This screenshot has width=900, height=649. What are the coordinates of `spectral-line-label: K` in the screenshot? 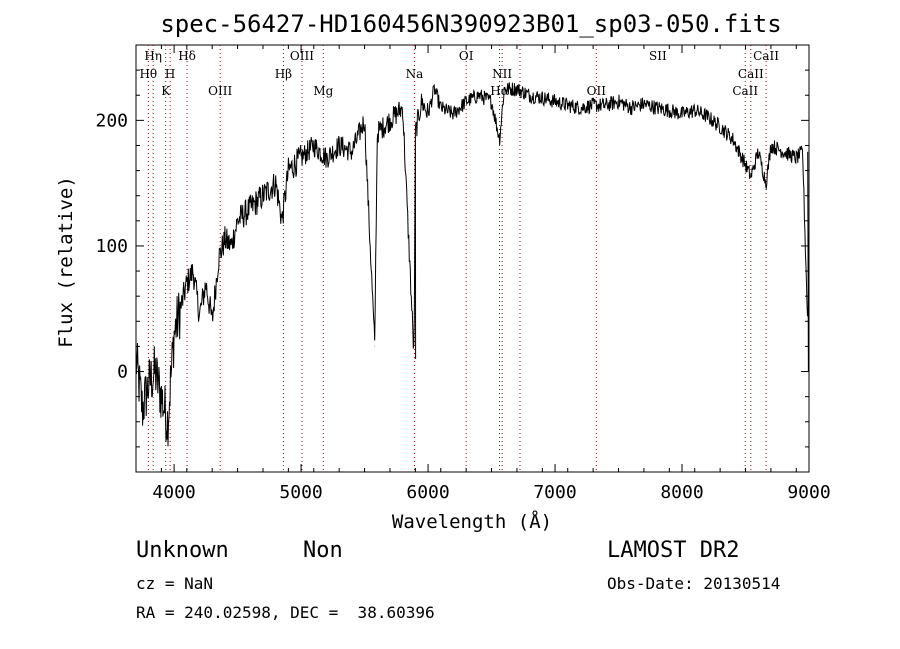 It's located at (166, 91).